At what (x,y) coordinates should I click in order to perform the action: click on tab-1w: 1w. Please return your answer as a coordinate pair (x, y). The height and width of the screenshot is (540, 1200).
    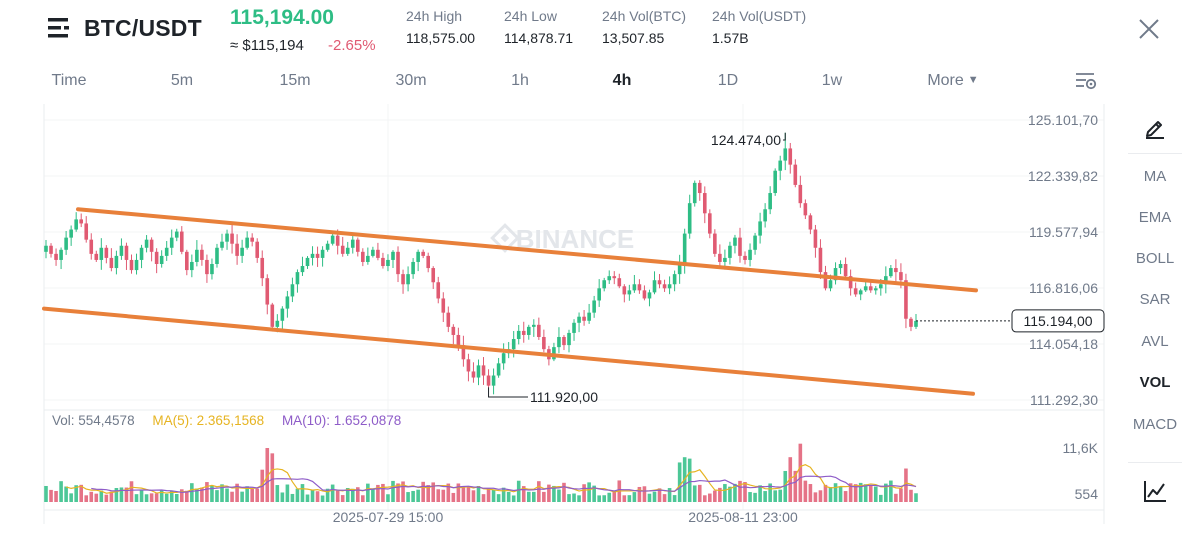
    Looking at the image, I should click on (832, 80).